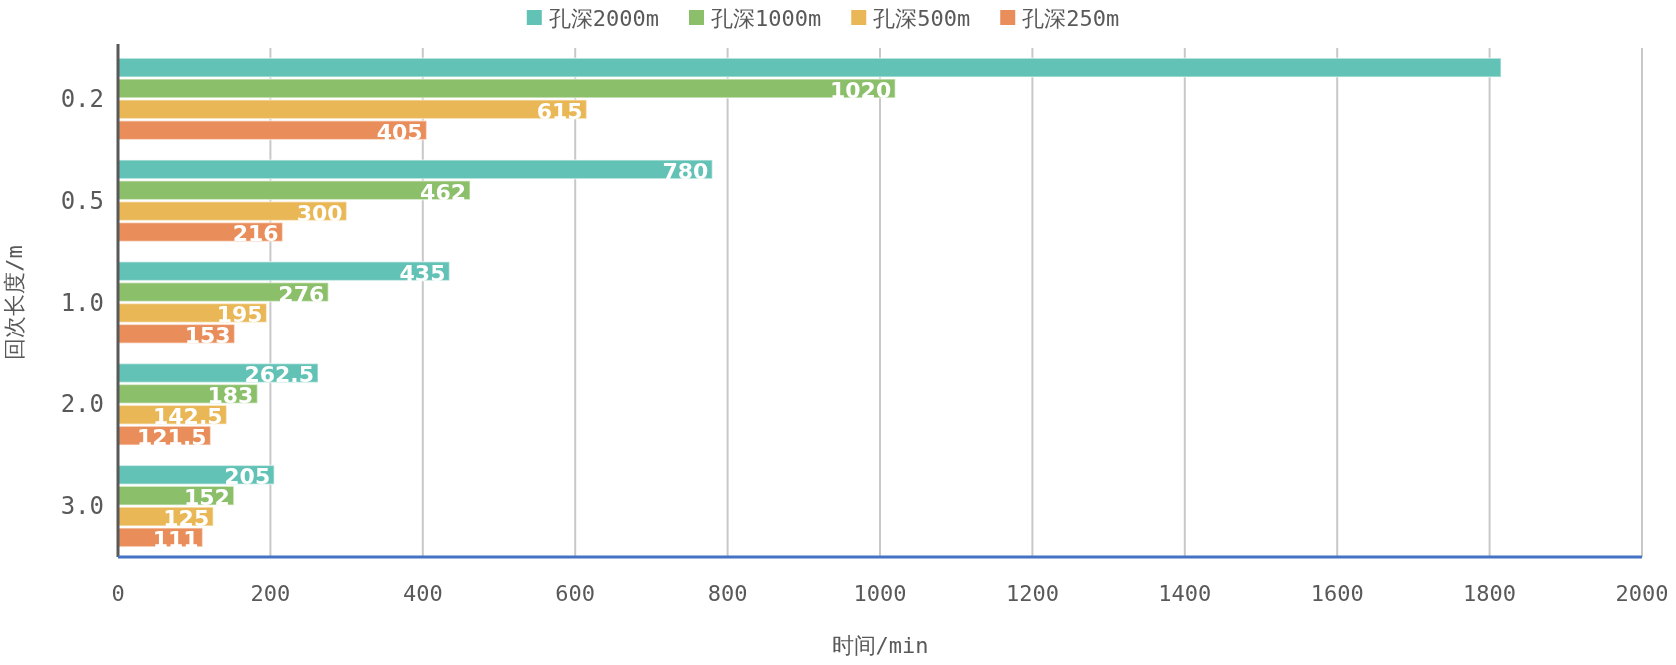 Image resolution: width=1676 pixels, height=665 pixels. Describe the element at coordinates (685, 171) in the screenshot. I see `data-label: 780` at that location.